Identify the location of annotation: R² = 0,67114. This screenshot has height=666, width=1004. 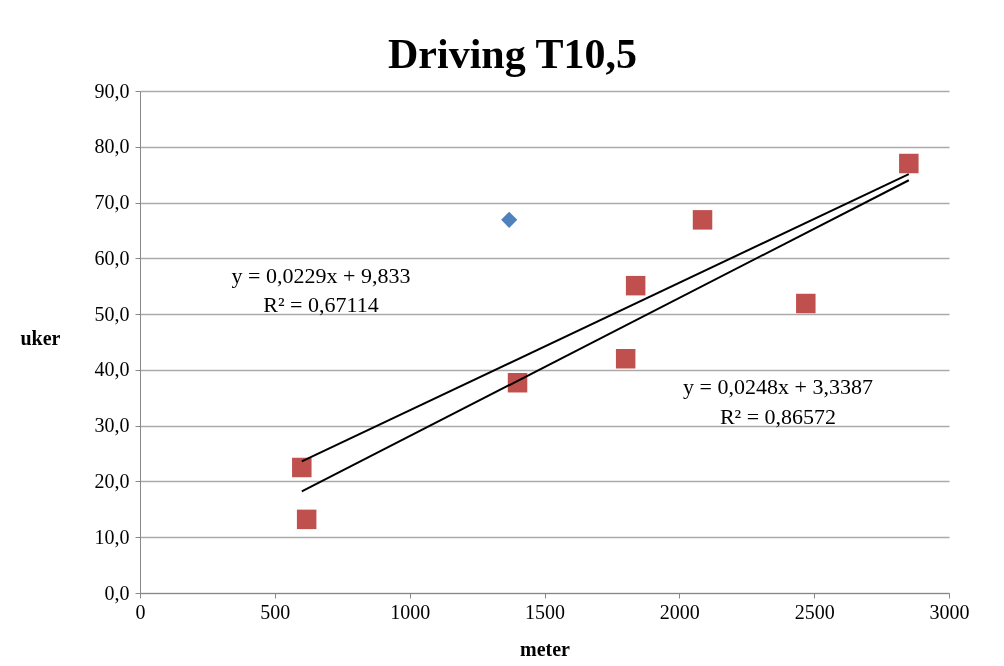
(321, 304).